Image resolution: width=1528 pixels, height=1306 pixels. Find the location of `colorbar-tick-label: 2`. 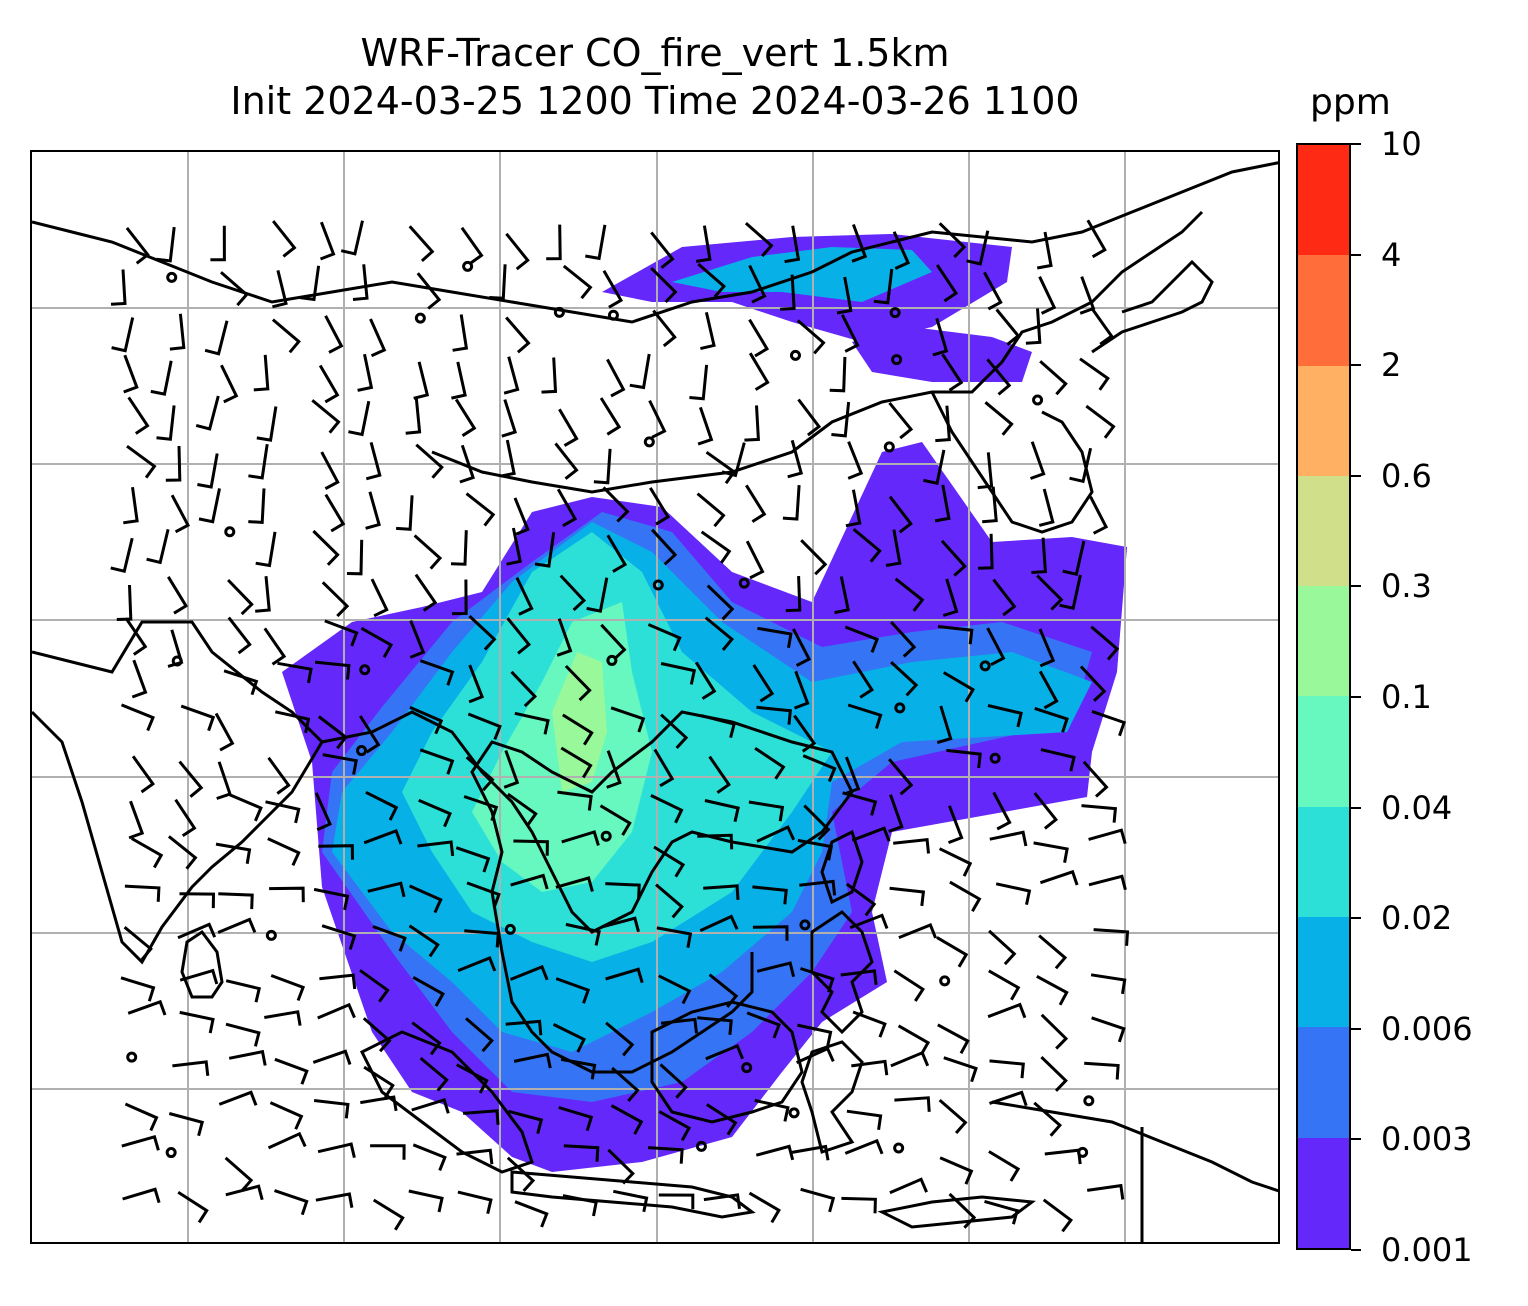

colorbar-tick-label: 2 is located at coordinates (1391, 365).